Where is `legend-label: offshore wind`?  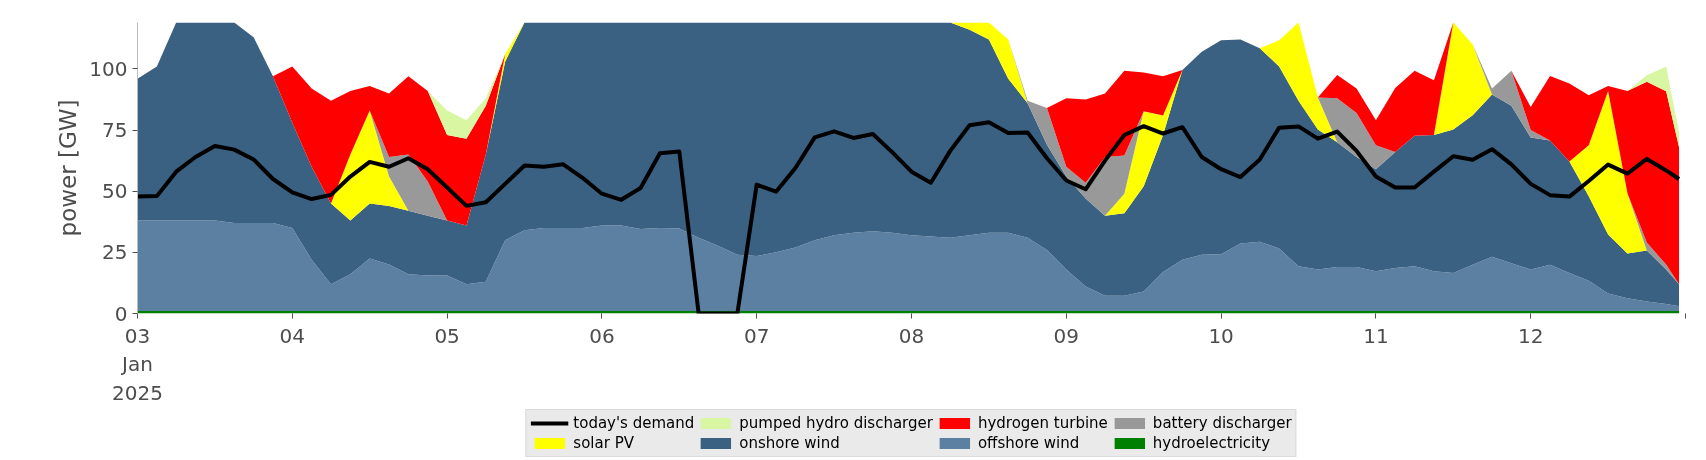
legend-label: offshore wind is located at coordinates (1028, 443).